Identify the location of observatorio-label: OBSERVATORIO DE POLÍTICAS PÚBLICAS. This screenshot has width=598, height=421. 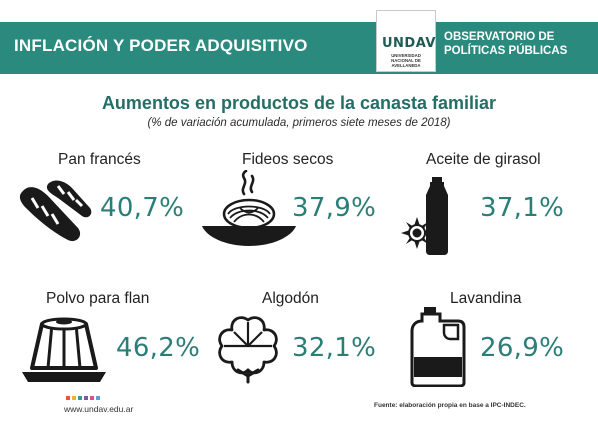
(514, 44).